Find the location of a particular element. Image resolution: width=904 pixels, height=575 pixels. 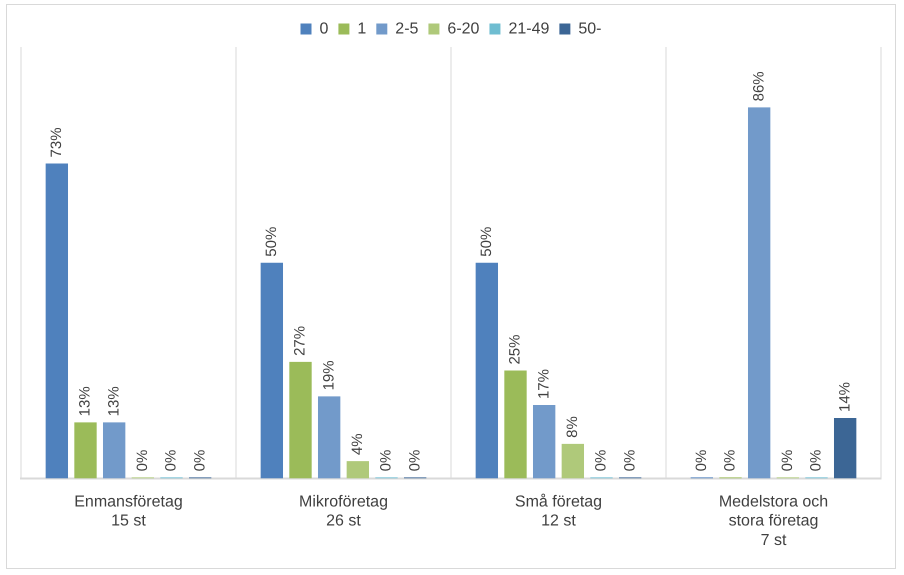

x-tick-label: Medelstora och stora företag 7 st is located at coordinates (773, 521).